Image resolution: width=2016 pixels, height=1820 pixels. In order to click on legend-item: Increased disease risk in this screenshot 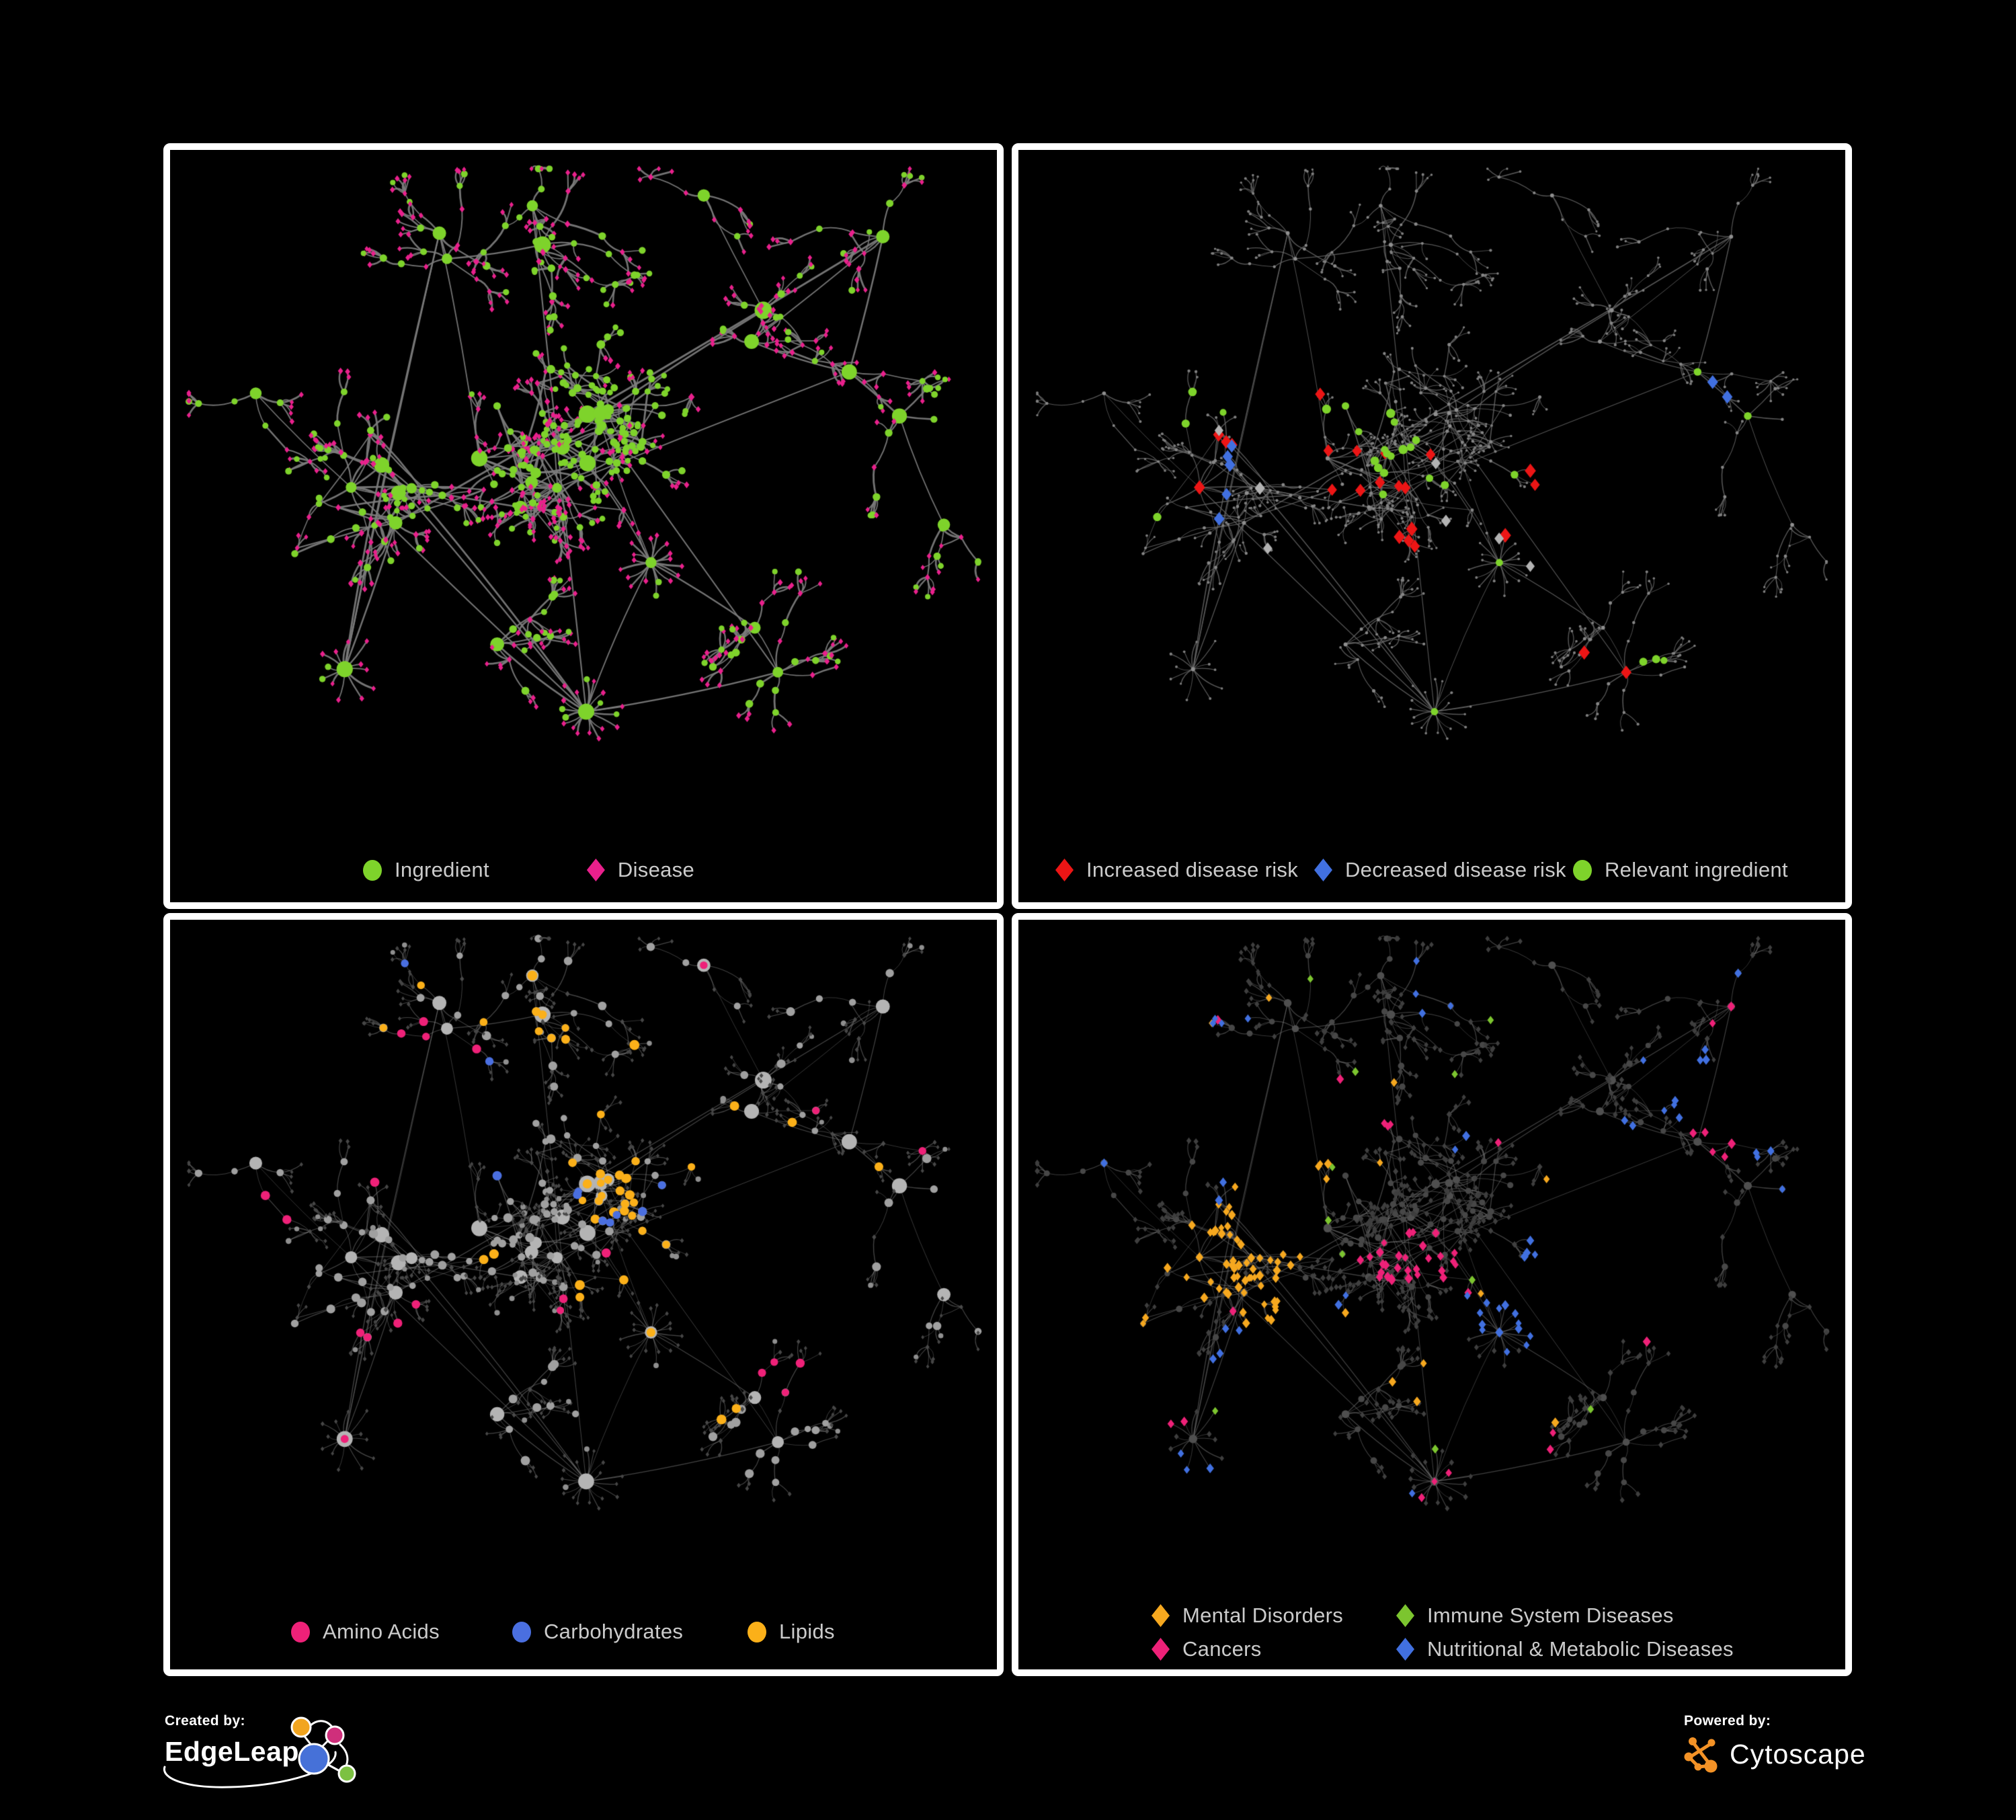, I will do `click(1184, 870)`.